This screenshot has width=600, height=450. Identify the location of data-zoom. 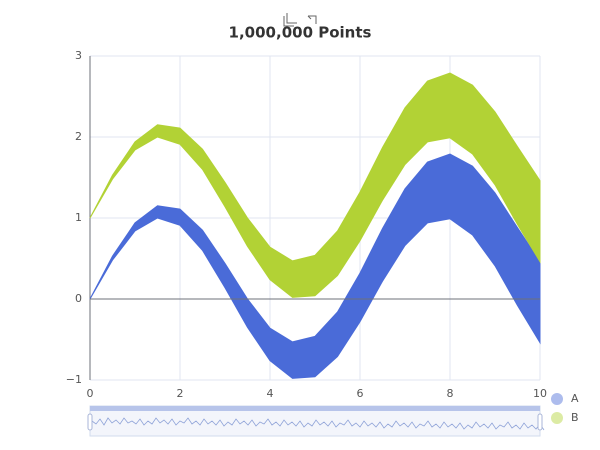
(316, 421).